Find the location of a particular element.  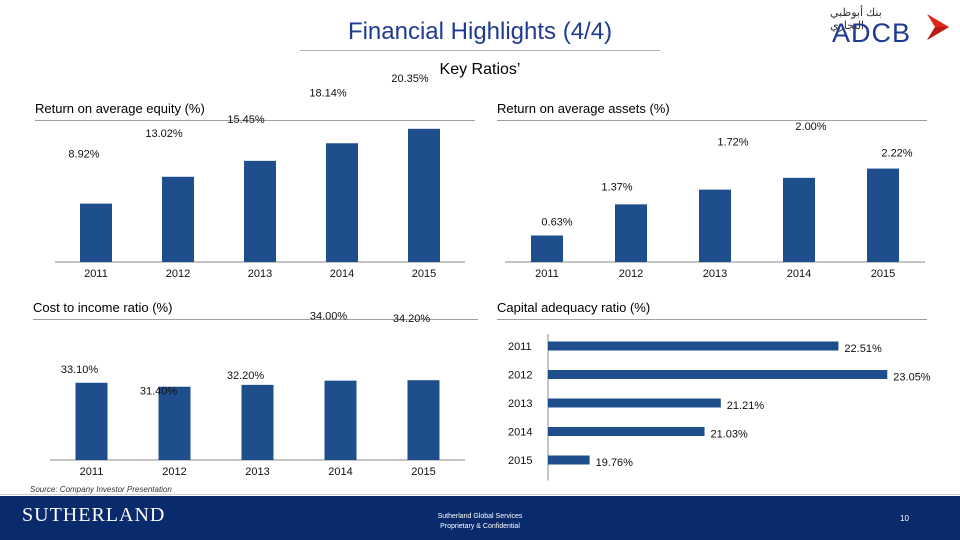

footer-company-line: Sutherland Global Services is located at coordinates (480, 516).